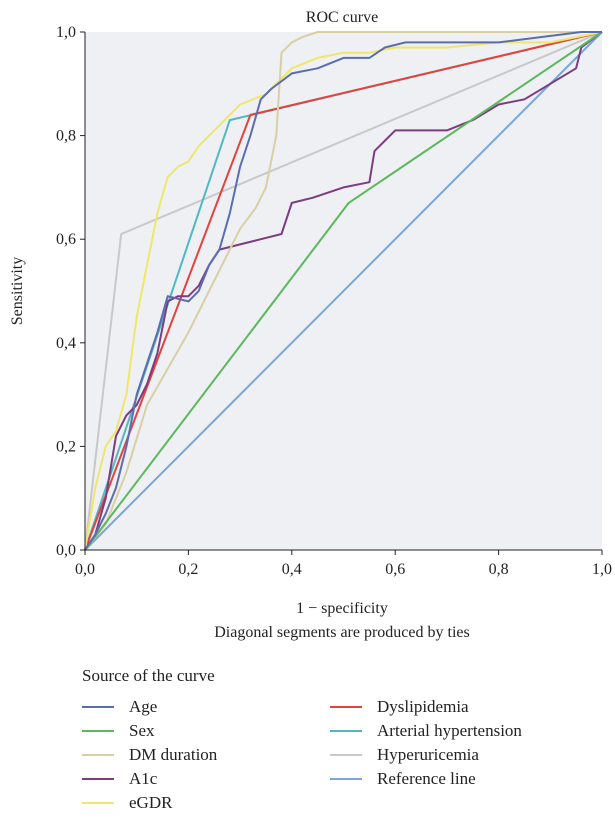 Image resolution: width=615 pixels, height=825 pixels. Describe the element at coordinates (142, 730) in the screenshot. I see `legend-label: Sex` at that location.